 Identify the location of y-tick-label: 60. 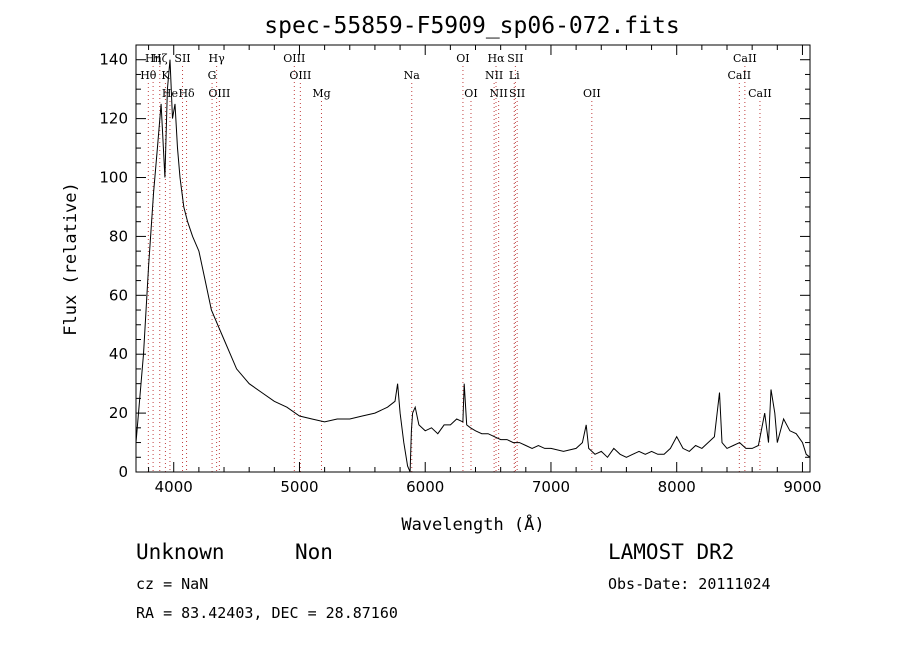
(118, 295).